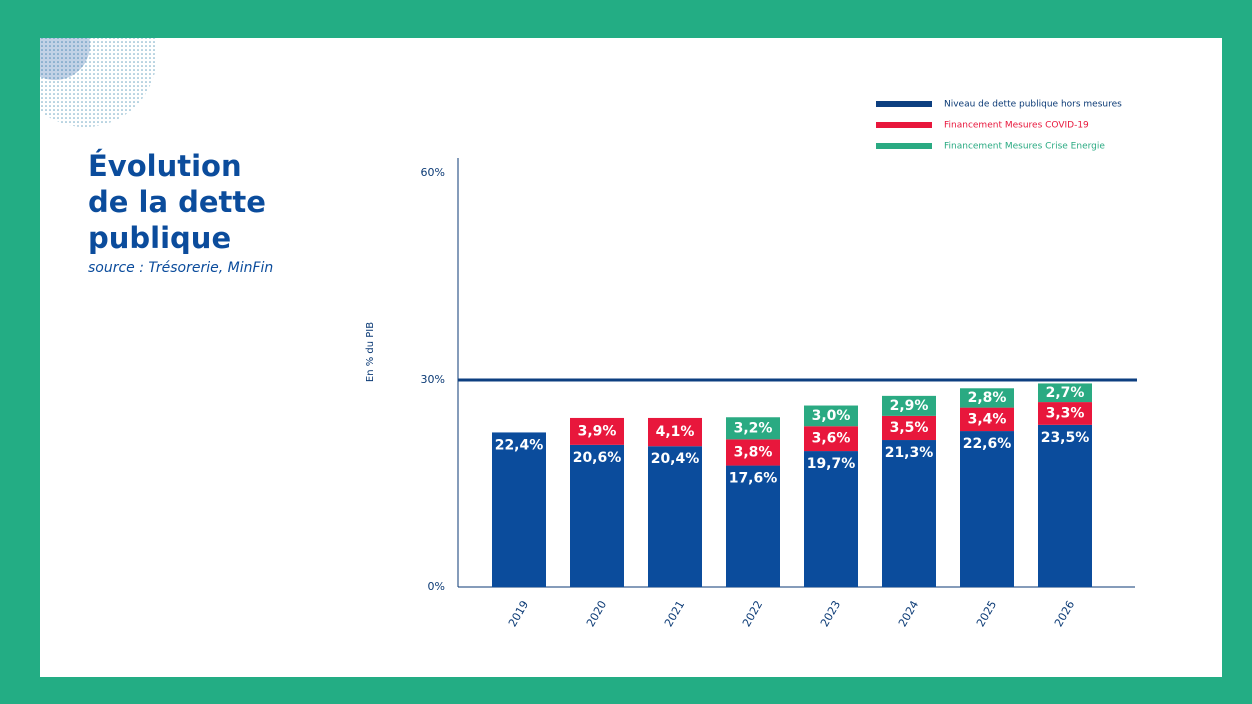  I want to click on x-tick-label: 2021, so click(674, 613).